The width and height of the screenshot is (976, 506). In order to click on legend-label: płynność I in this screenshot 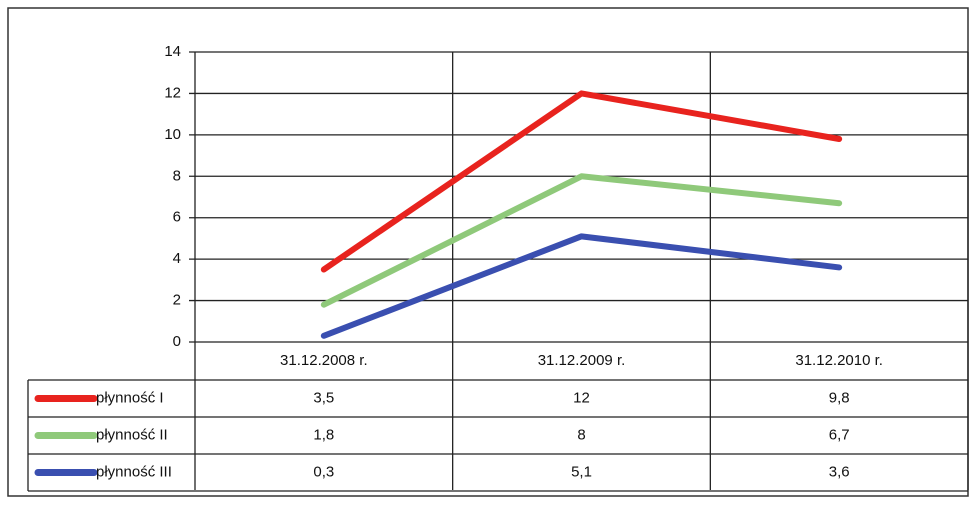, I will do `click(130, 397)`.